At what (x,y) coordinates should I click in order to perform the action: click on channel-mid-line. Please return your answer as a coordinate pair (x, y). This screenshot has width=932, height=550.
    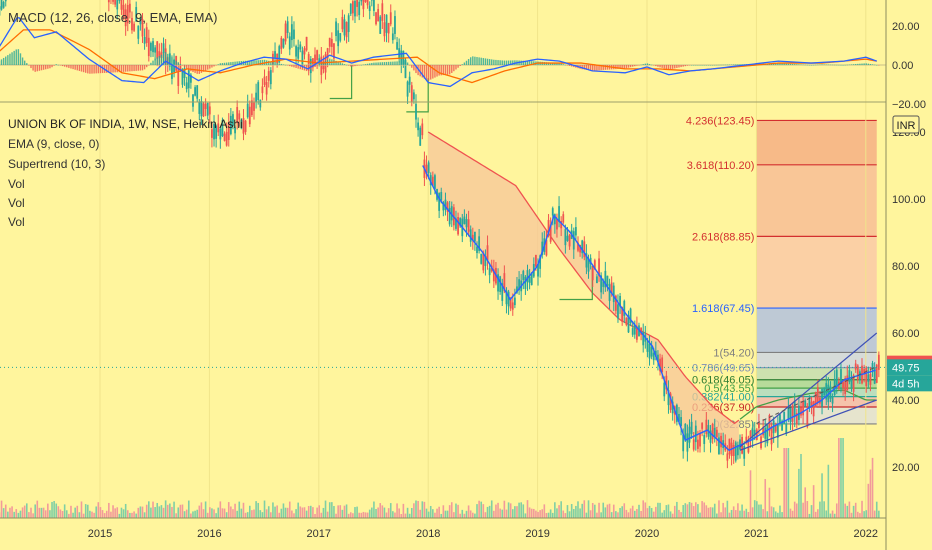
    Looking at the image, I should click on (816, 395).